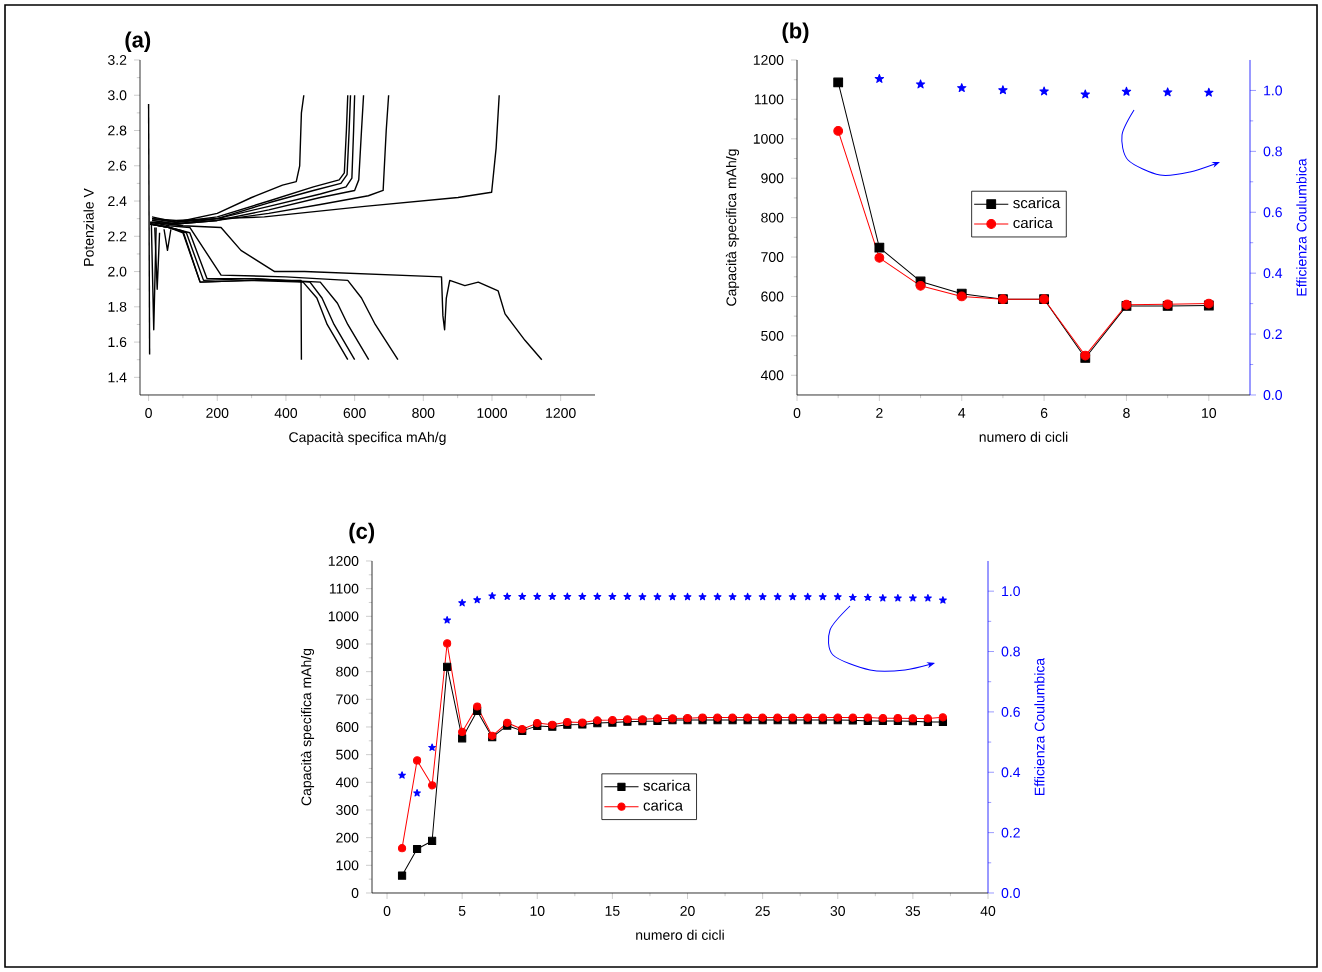 The image size is (1322, 972). What do you see at coordinates (117, 165) in the screenshot?
I see `y-tick-label: 2.6` at bounding box center [117, 165].